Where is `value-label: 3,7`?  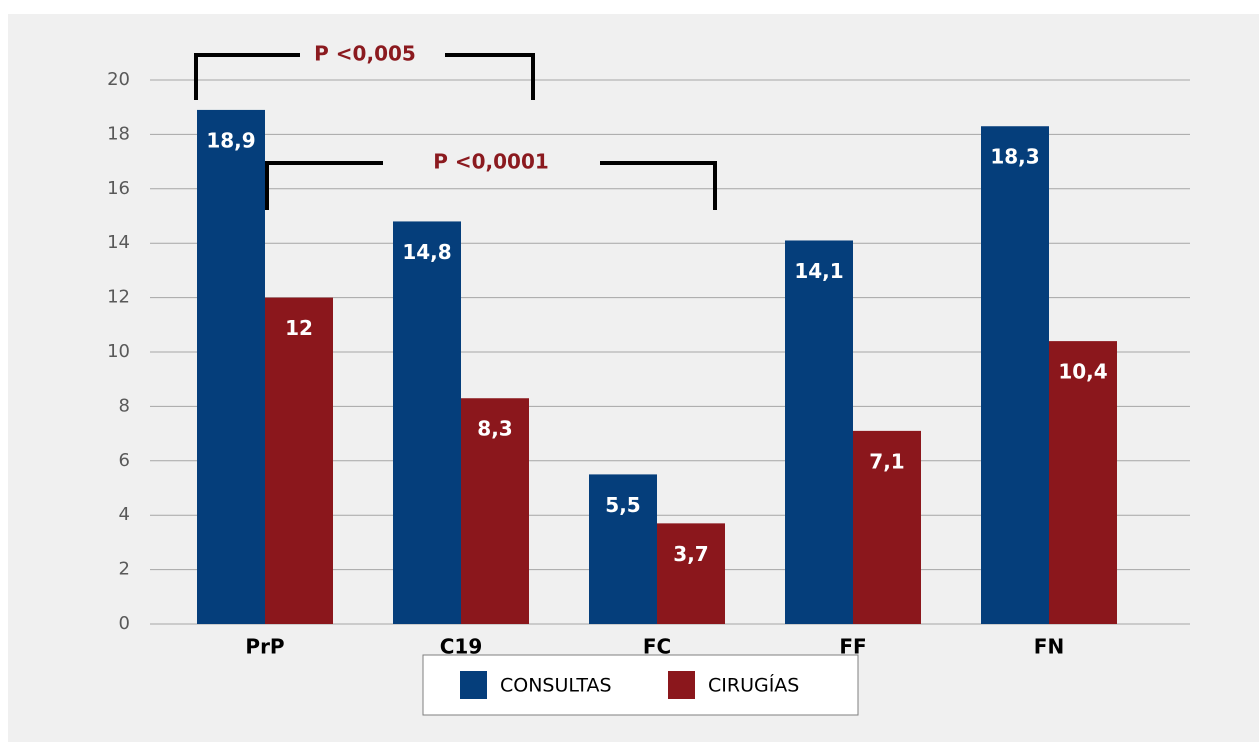
value-label: 3,7 is located at coordinates (690, 554).